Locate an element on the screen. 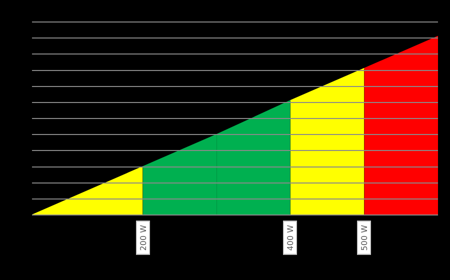  x-tick-label: 500 W is located at coordinates (364, 238).